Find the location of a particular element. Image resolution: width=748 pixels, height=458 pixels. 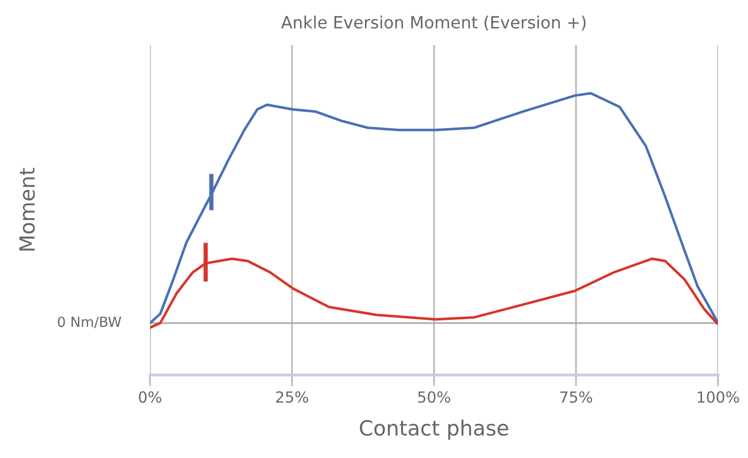

ref-line-label: 0 Nm/BW is located at coordinates (90, 322).